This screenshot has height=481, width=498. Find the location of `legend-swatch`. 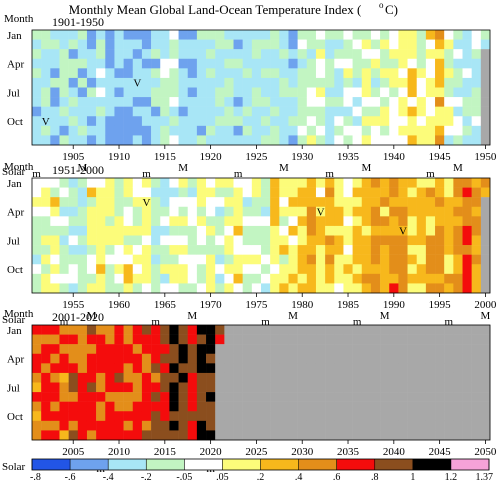

legend-swatch is located at coordinates (279, 464).